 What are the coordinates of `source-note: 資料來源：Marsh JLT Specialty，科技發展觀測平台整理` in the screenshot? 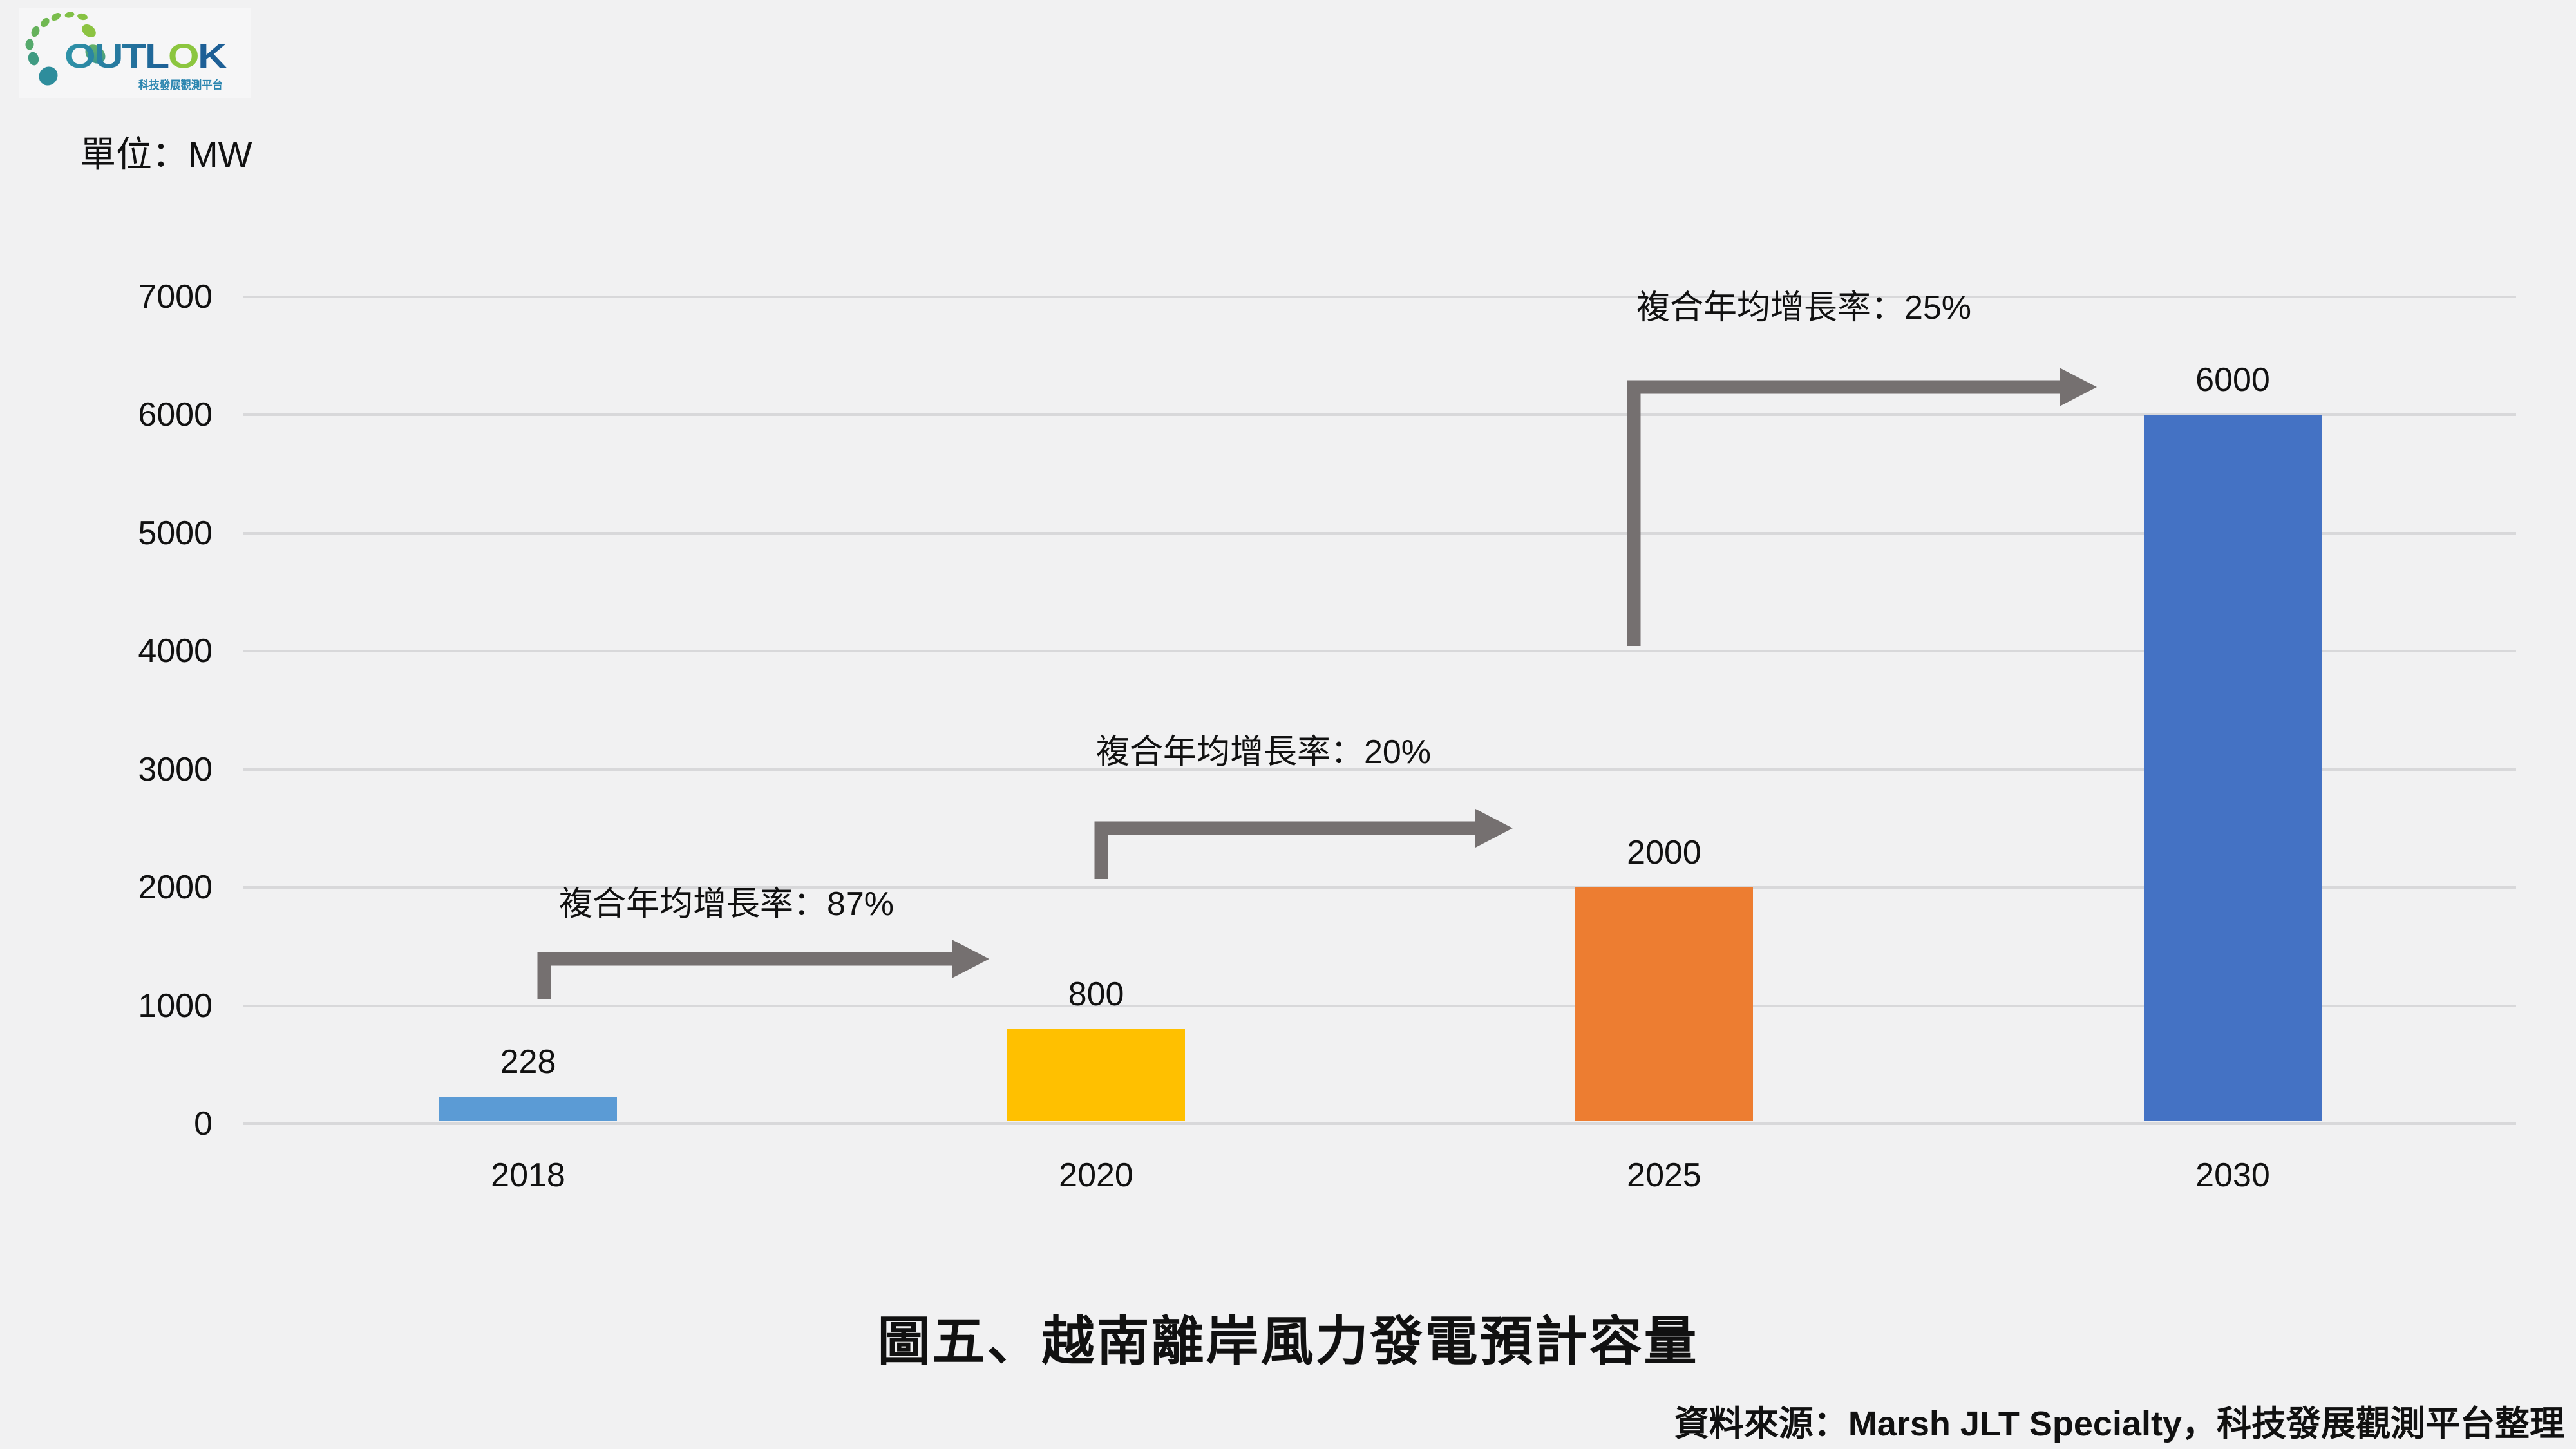 It's located at (2119, 1424).